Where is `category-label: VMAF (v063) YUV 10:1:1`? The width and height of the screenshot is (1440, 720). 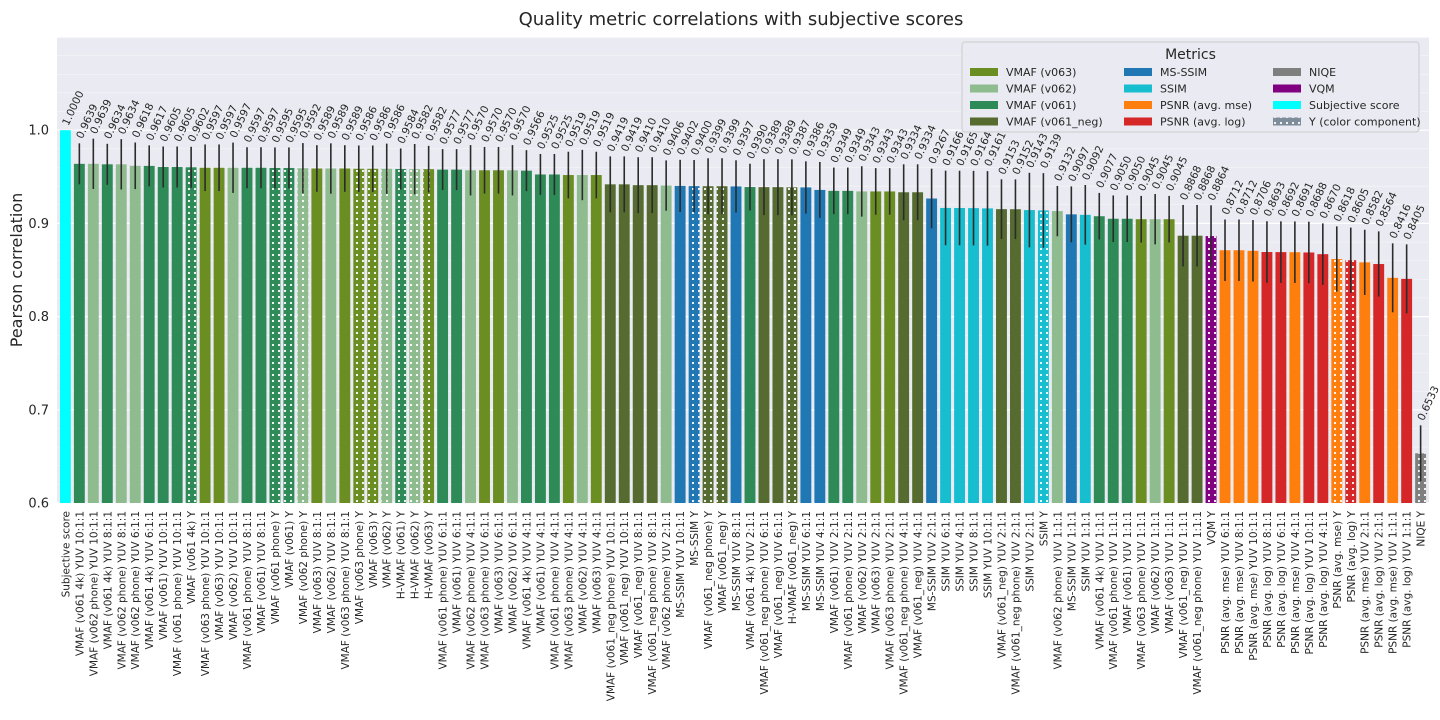
category-label: VMAF (v063) YUV 10:1:1 is located at coordinates (220, 575).